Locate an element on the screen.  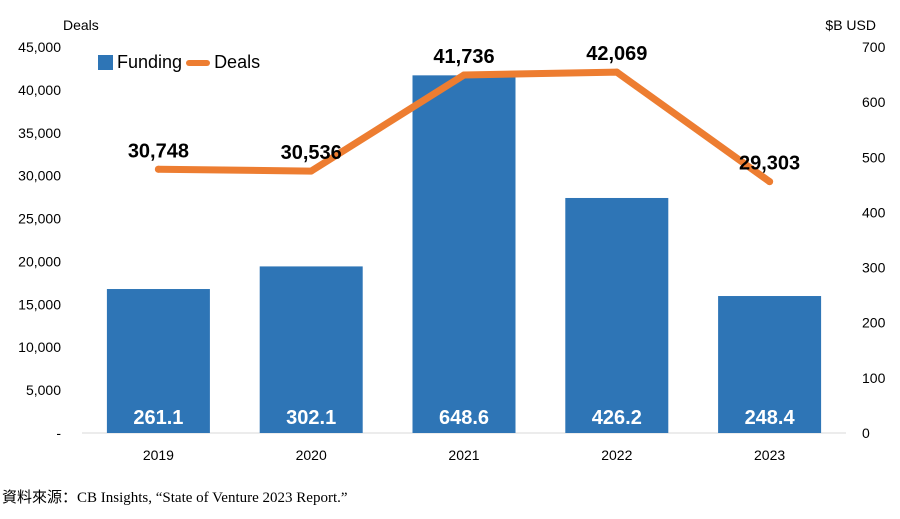
right-axis-title: $B USD is located at coordinates (850, 25).